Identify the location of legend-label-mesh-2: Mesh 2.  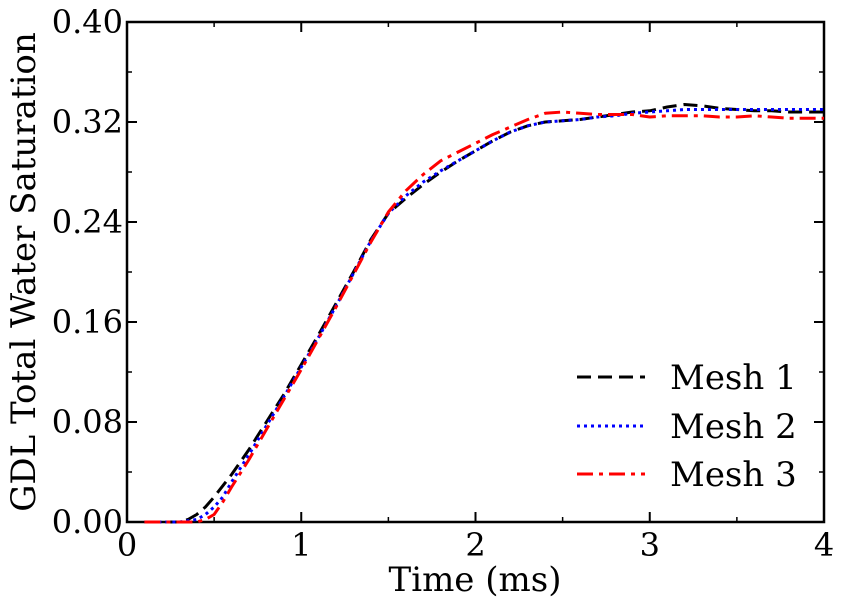
(733, 427).